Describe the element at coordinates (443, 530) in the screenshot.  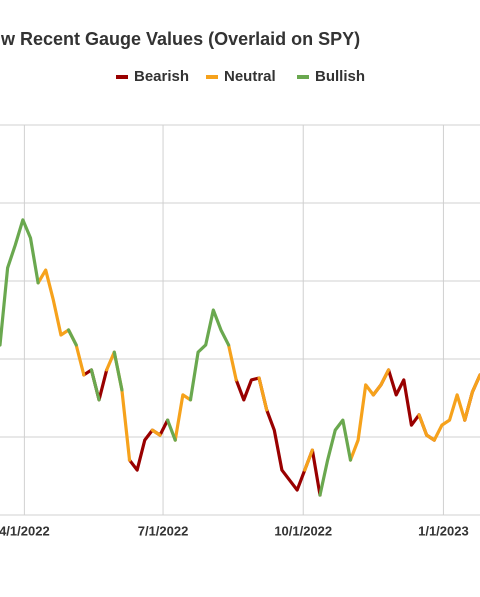
I see `x-tick-label: 1/1/2023` at that location.